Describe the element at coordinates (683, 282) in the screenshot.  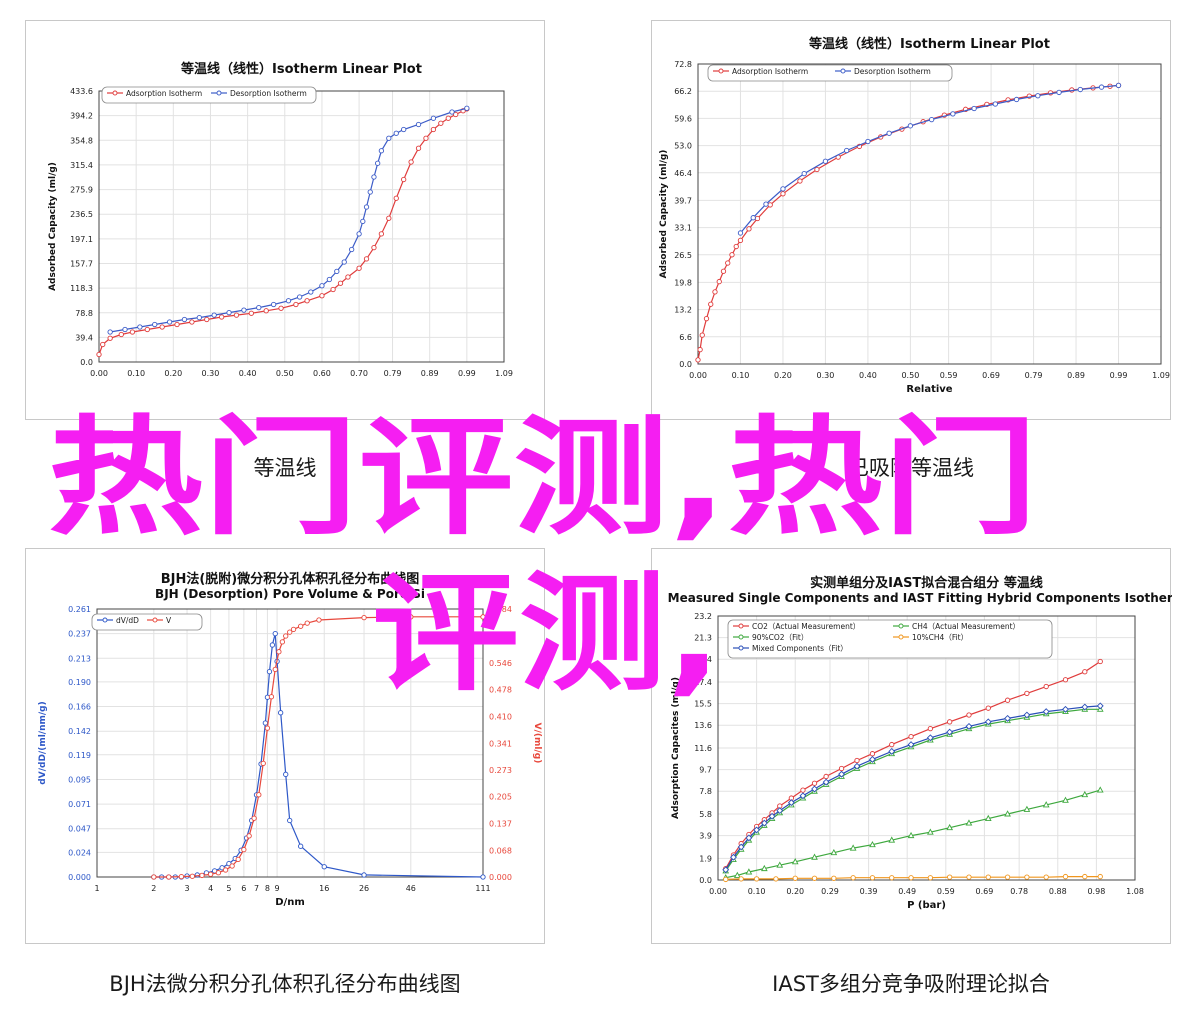
I see `c2-y-tick-label: 19.8` at that location.